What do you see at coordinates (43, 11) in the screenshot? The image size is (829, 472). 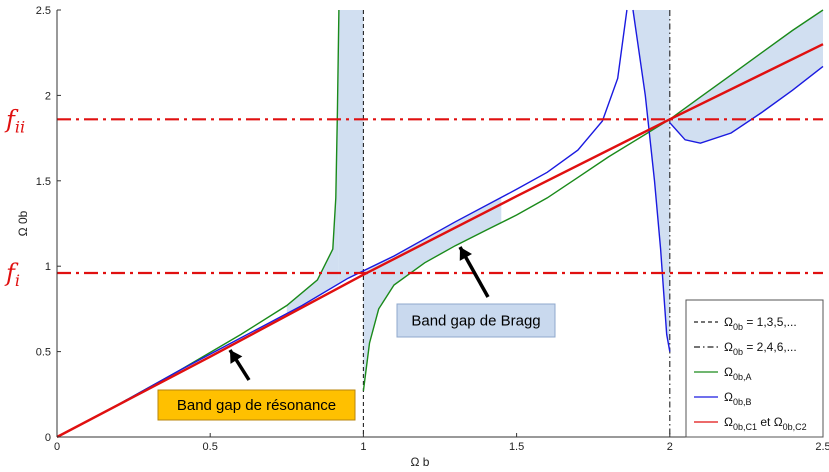 I see `y-tick-label: 2.5` at bounding box center [43, 11].